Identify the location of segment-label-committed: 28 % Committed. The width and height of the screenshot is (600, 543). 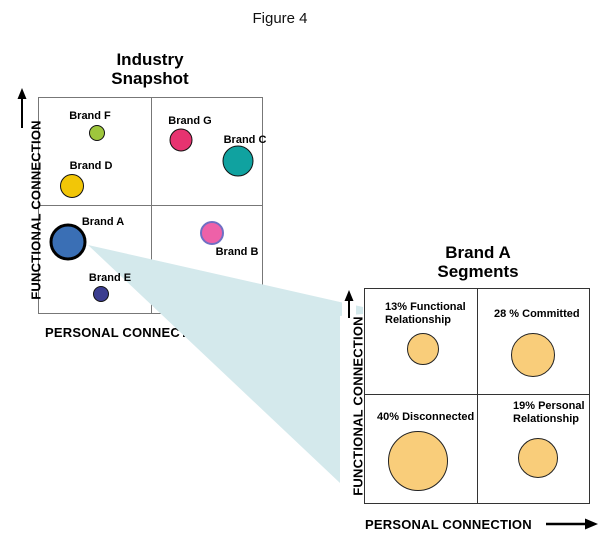
(537, 314).